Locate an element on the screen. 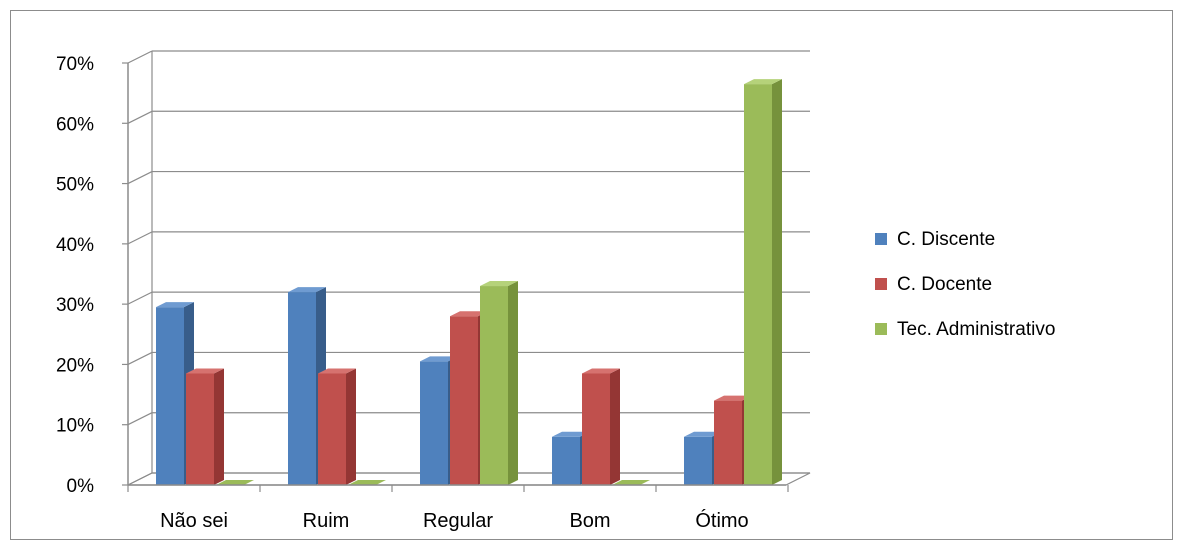 This screenshot has height=546, width=1180. y-tick-label: 60% is located at coordinates (75, 124).